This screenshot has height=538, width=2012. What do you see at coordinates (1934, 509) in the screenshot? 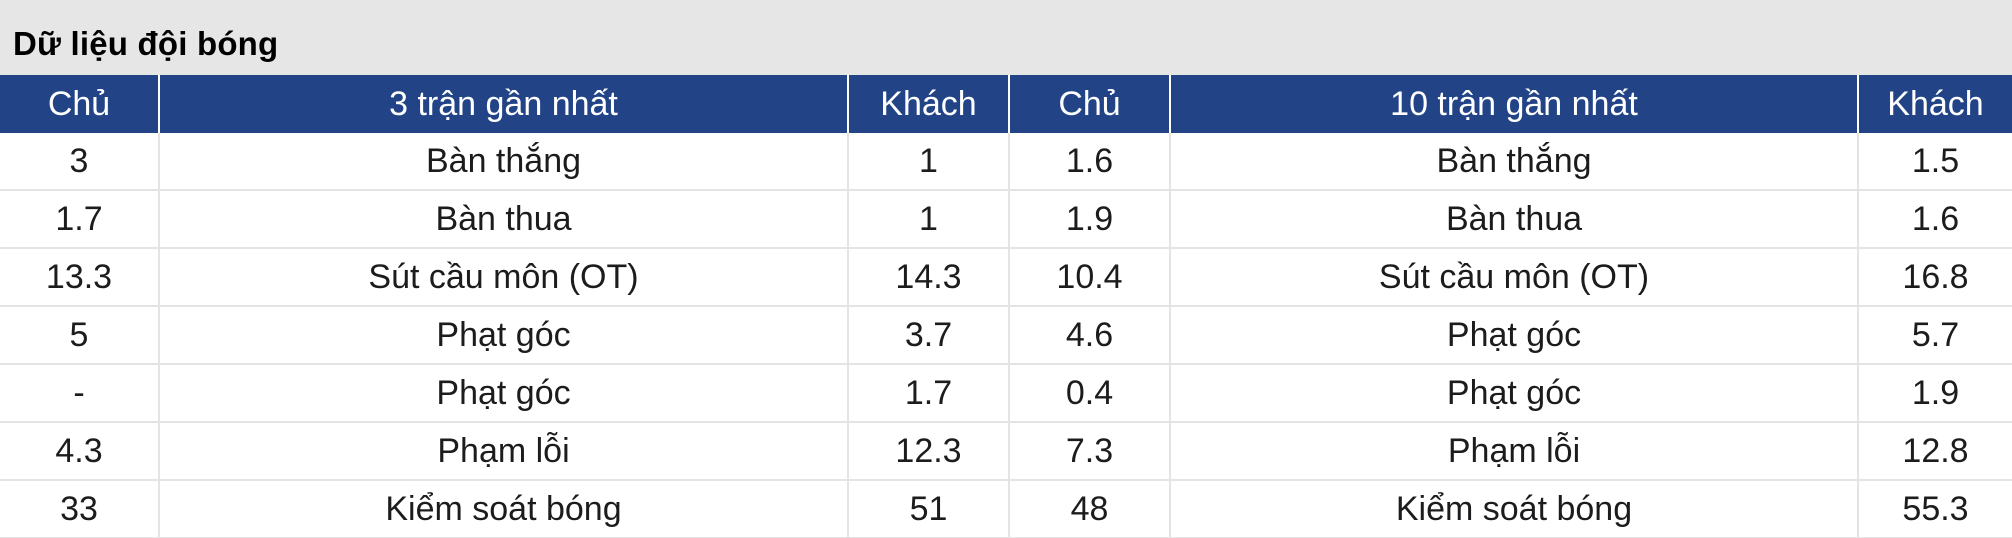
I see `stat-value: 55.3` at bounding box center [1934, 509].